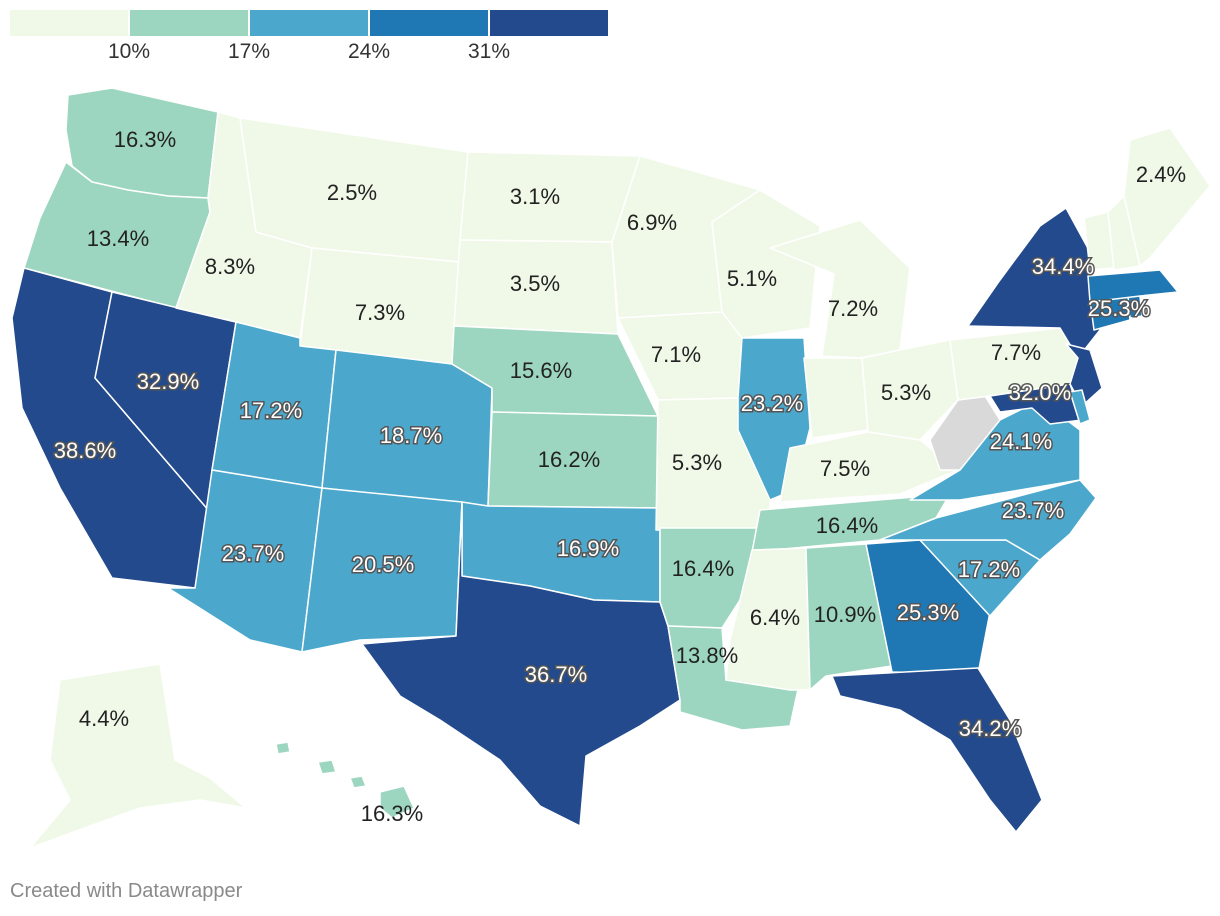 The image size is (1220, 916). I want to click on label-ND: 3.1%, so click(535, 196).